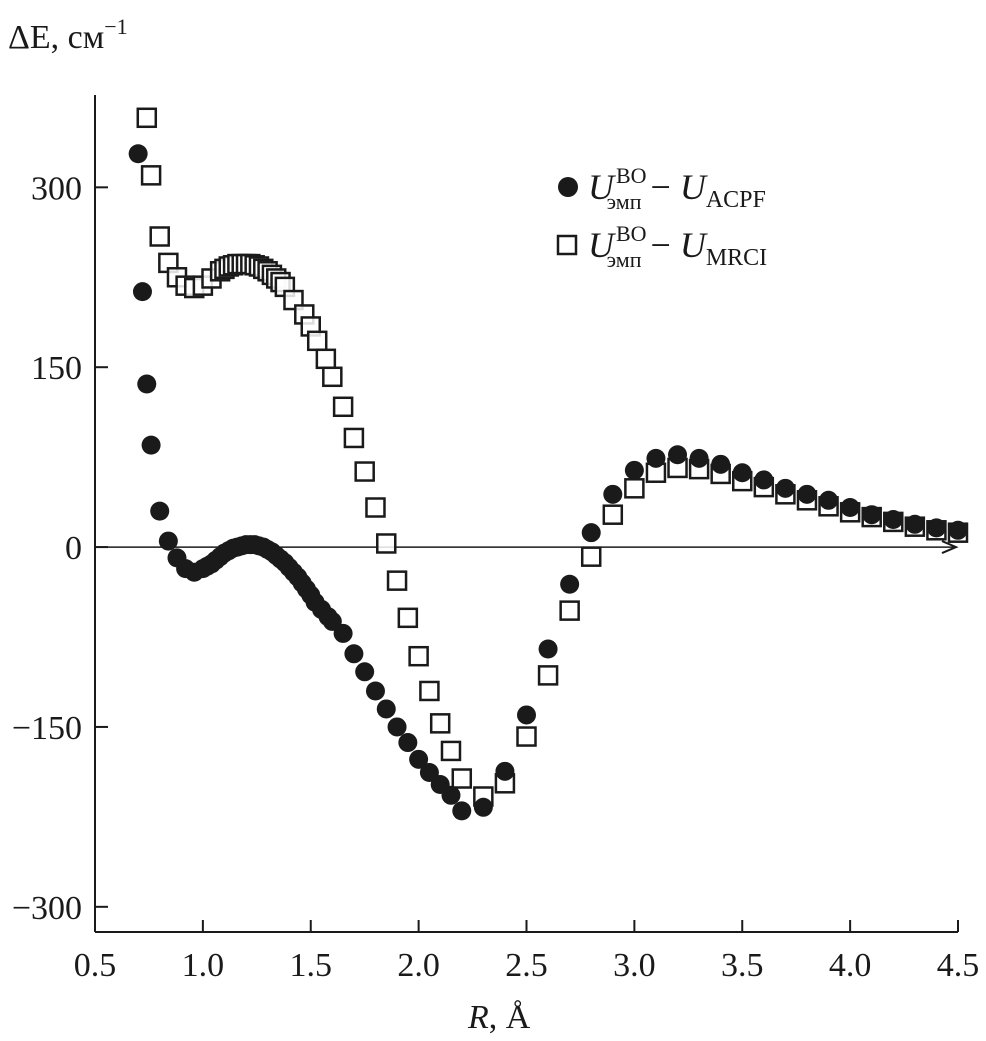  I want to click on y-tick-label: 0, so click(73, 548).